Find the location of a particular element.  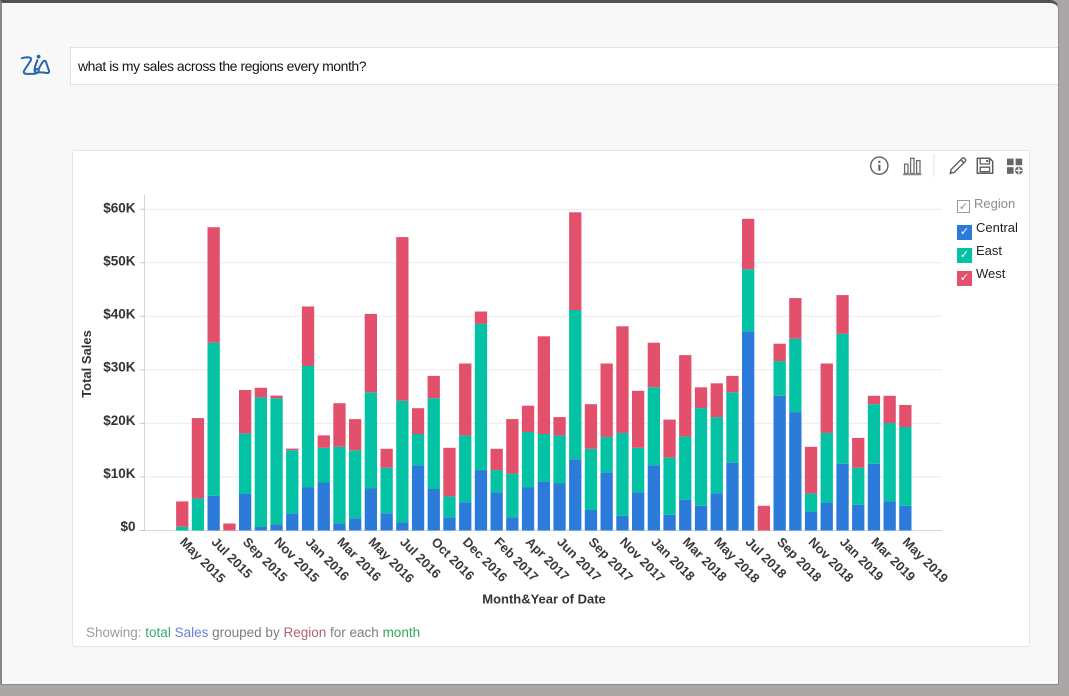

svg-text: $0 is located at coordinates (127, 526).